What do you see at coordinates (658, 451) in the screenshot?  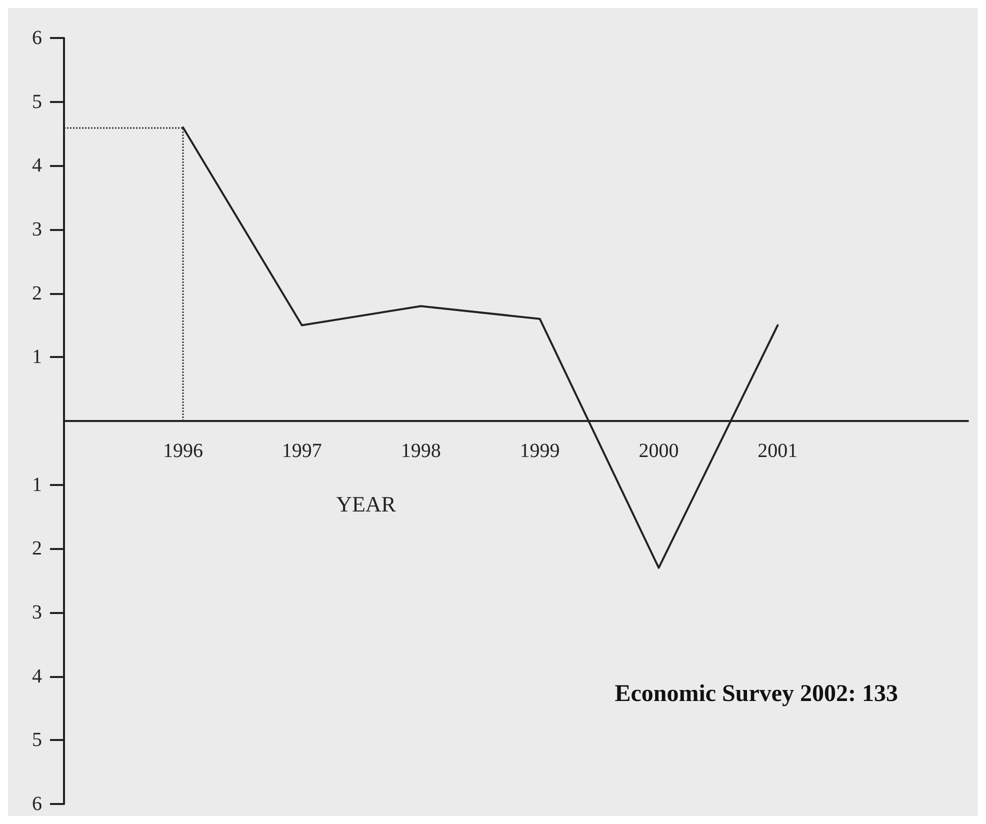 I see `x-tick-label: 2000` at bounding box center [658, 451].